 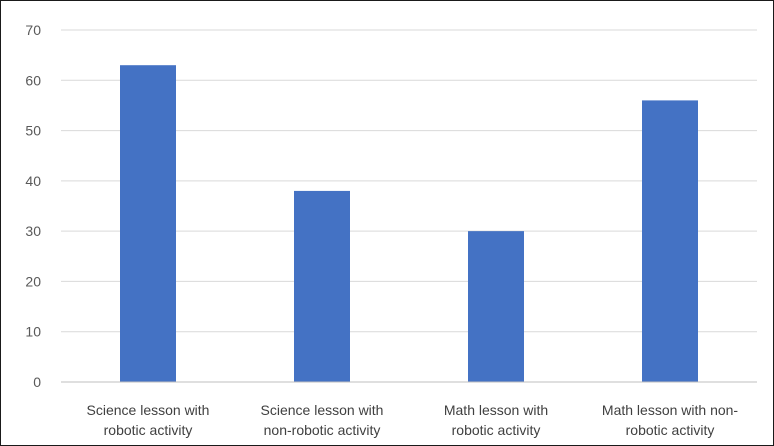 What do you see at coordinates (33, 332) in the screenshot?
I see `y-tick-label-10: 10` at bounding box center [33, 332].